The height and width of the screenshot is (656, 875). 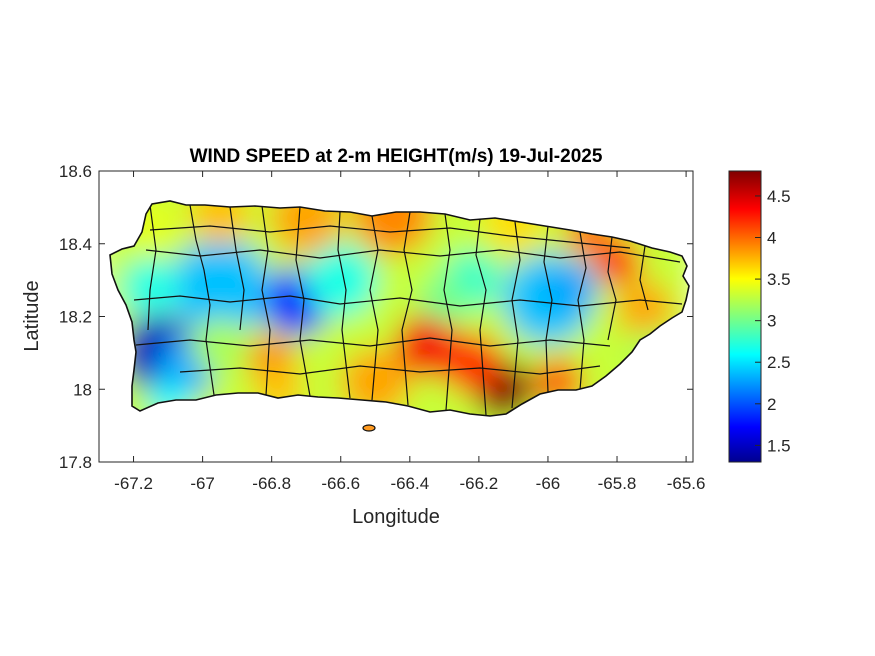 I want to click on x-axis-label: Longitude, so click(x=396, y=517).